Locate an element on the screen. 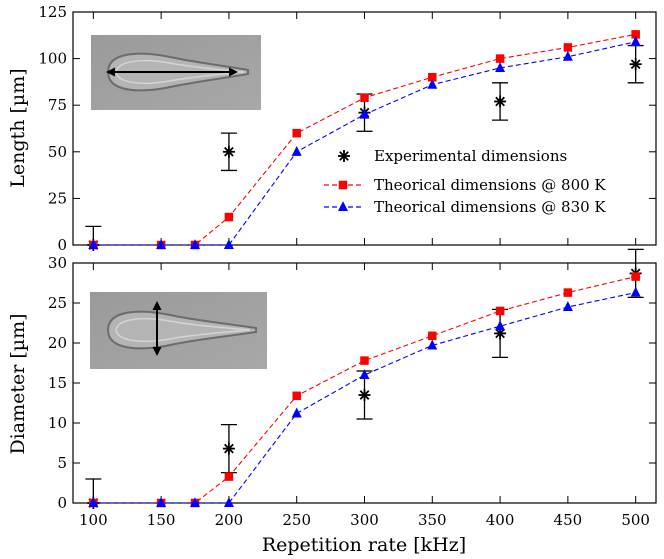  diameter-y-tick-label: 15 is located at coordinates (57, 383).